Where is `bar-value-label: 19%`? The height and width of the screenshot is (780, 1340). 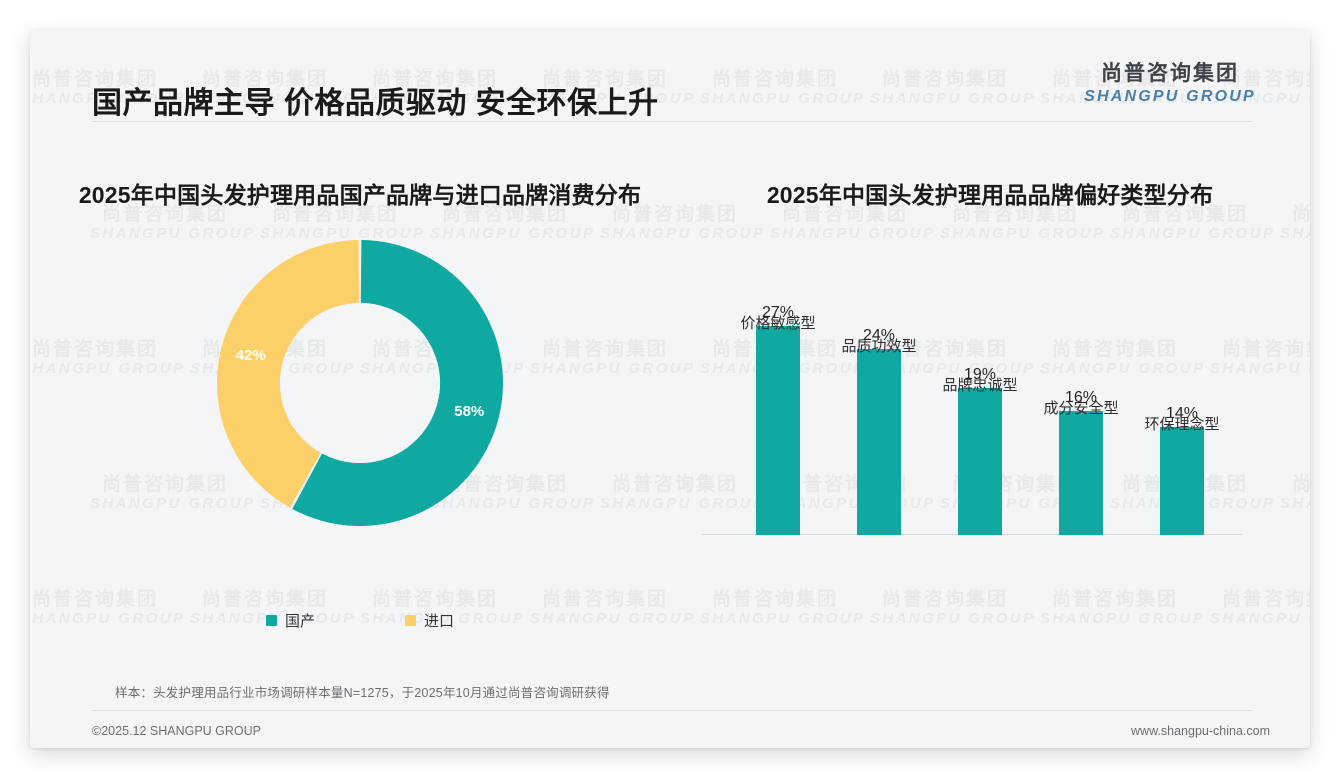
bar-value-label: 19% is located at coordinates (980, 375).